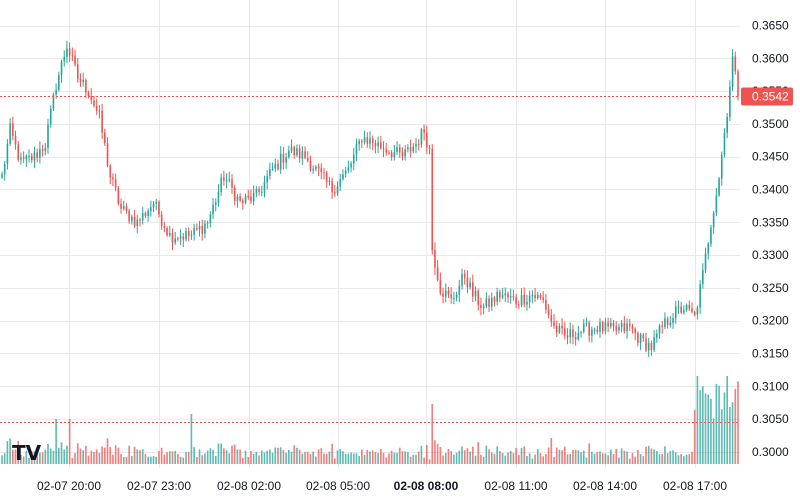 The height and width of the screenshot is (500, 800). Describe the element at coordinates (770, 26) in the screenshot. I see `y-tick-label: 0.3650` at that location.